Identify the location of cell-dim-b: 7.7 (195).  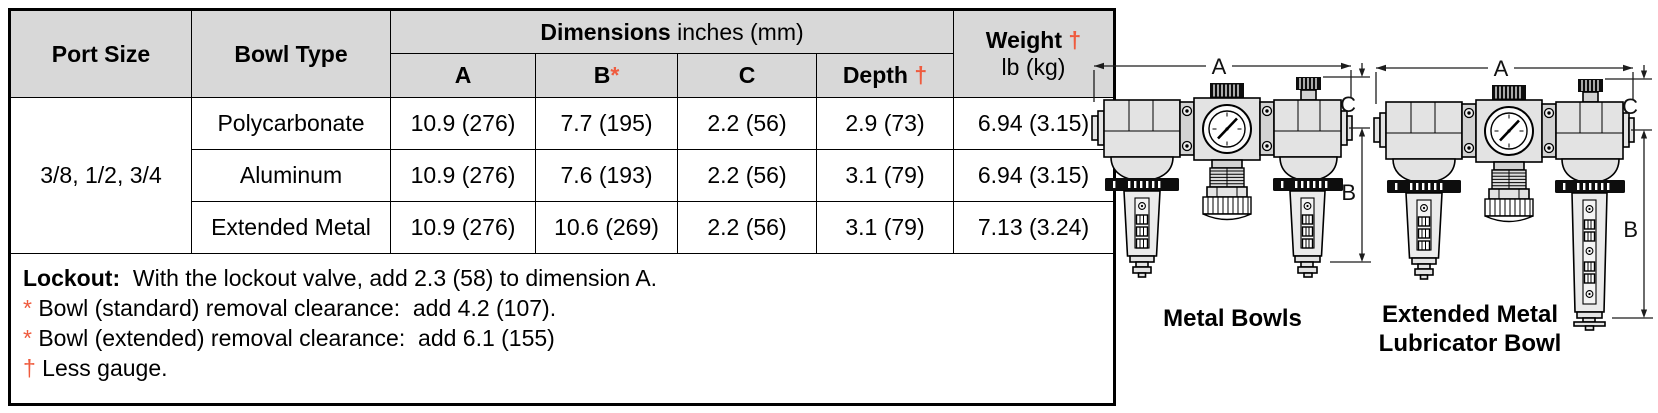
(606, 123).